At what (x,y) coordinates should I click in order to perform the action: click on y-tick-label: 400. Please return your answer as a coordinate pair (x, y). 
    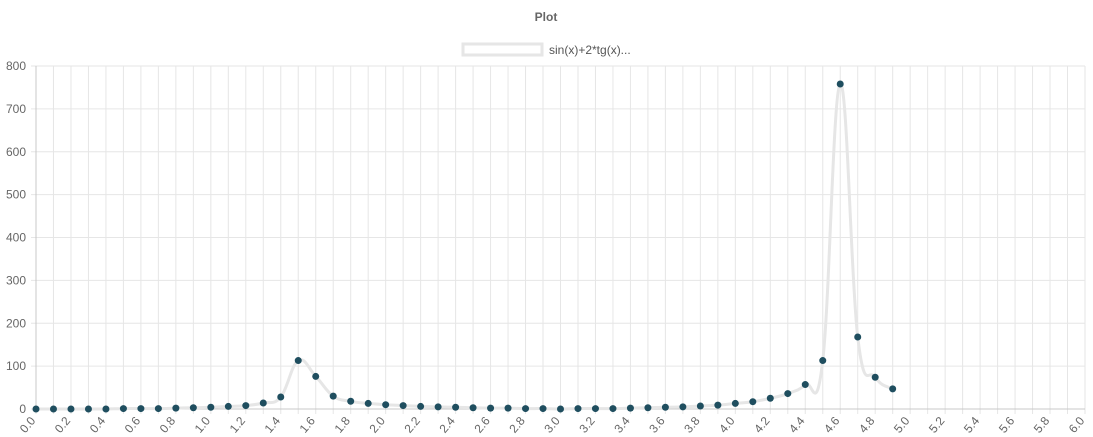
    Looking at the image, I should click on (16, 238).